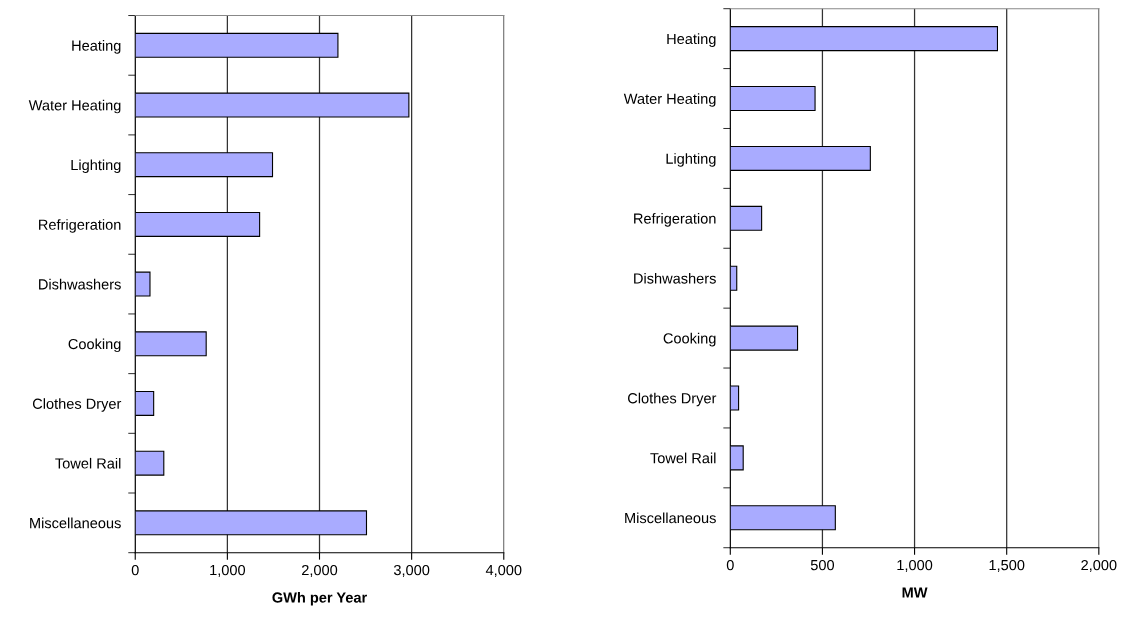  I want to click on x-axis-title: GWh per Year, so click(319, 598).